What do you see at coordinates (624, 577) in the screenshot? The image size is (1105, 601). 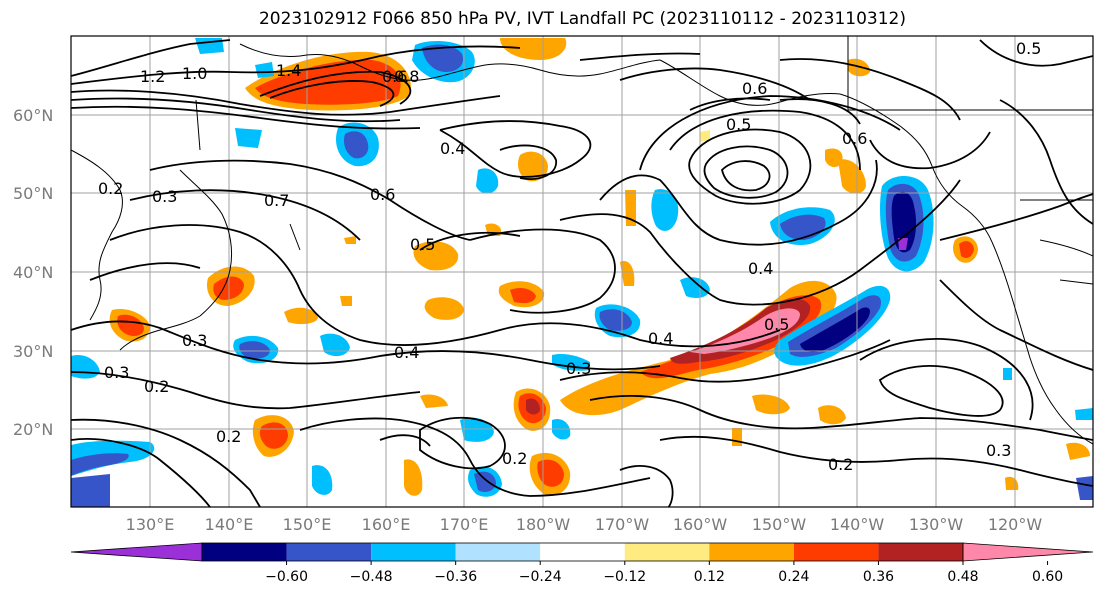 I see `colorbar-tick-label: −0.12` at bounding box center [624, 577].